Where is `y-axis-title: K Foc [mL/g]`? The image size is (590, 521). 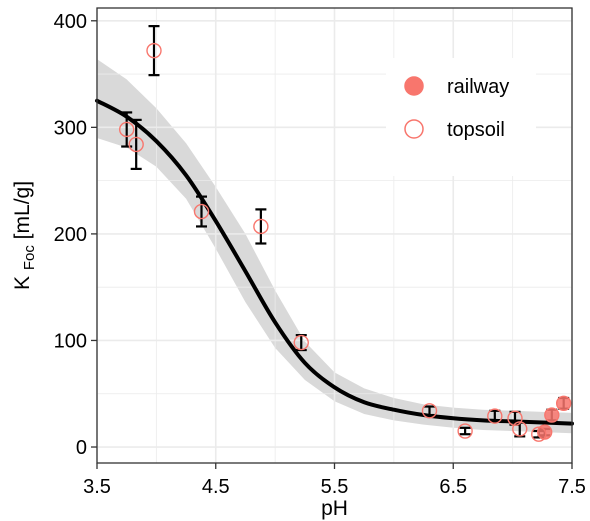 y-axis-title: K Foc [mL/g] is located at coordinates (25, 235).